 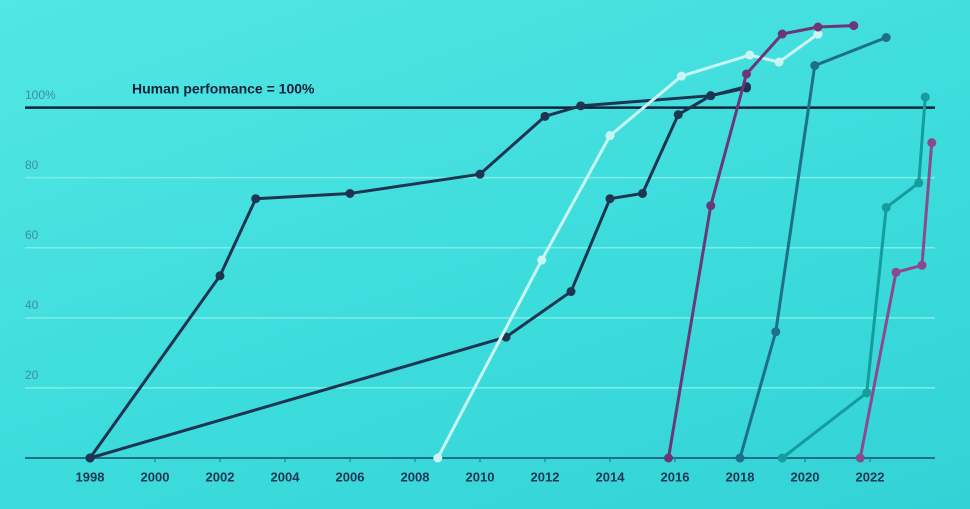 I want to click on y-tick-label: 40, so click(x=32, y=305).